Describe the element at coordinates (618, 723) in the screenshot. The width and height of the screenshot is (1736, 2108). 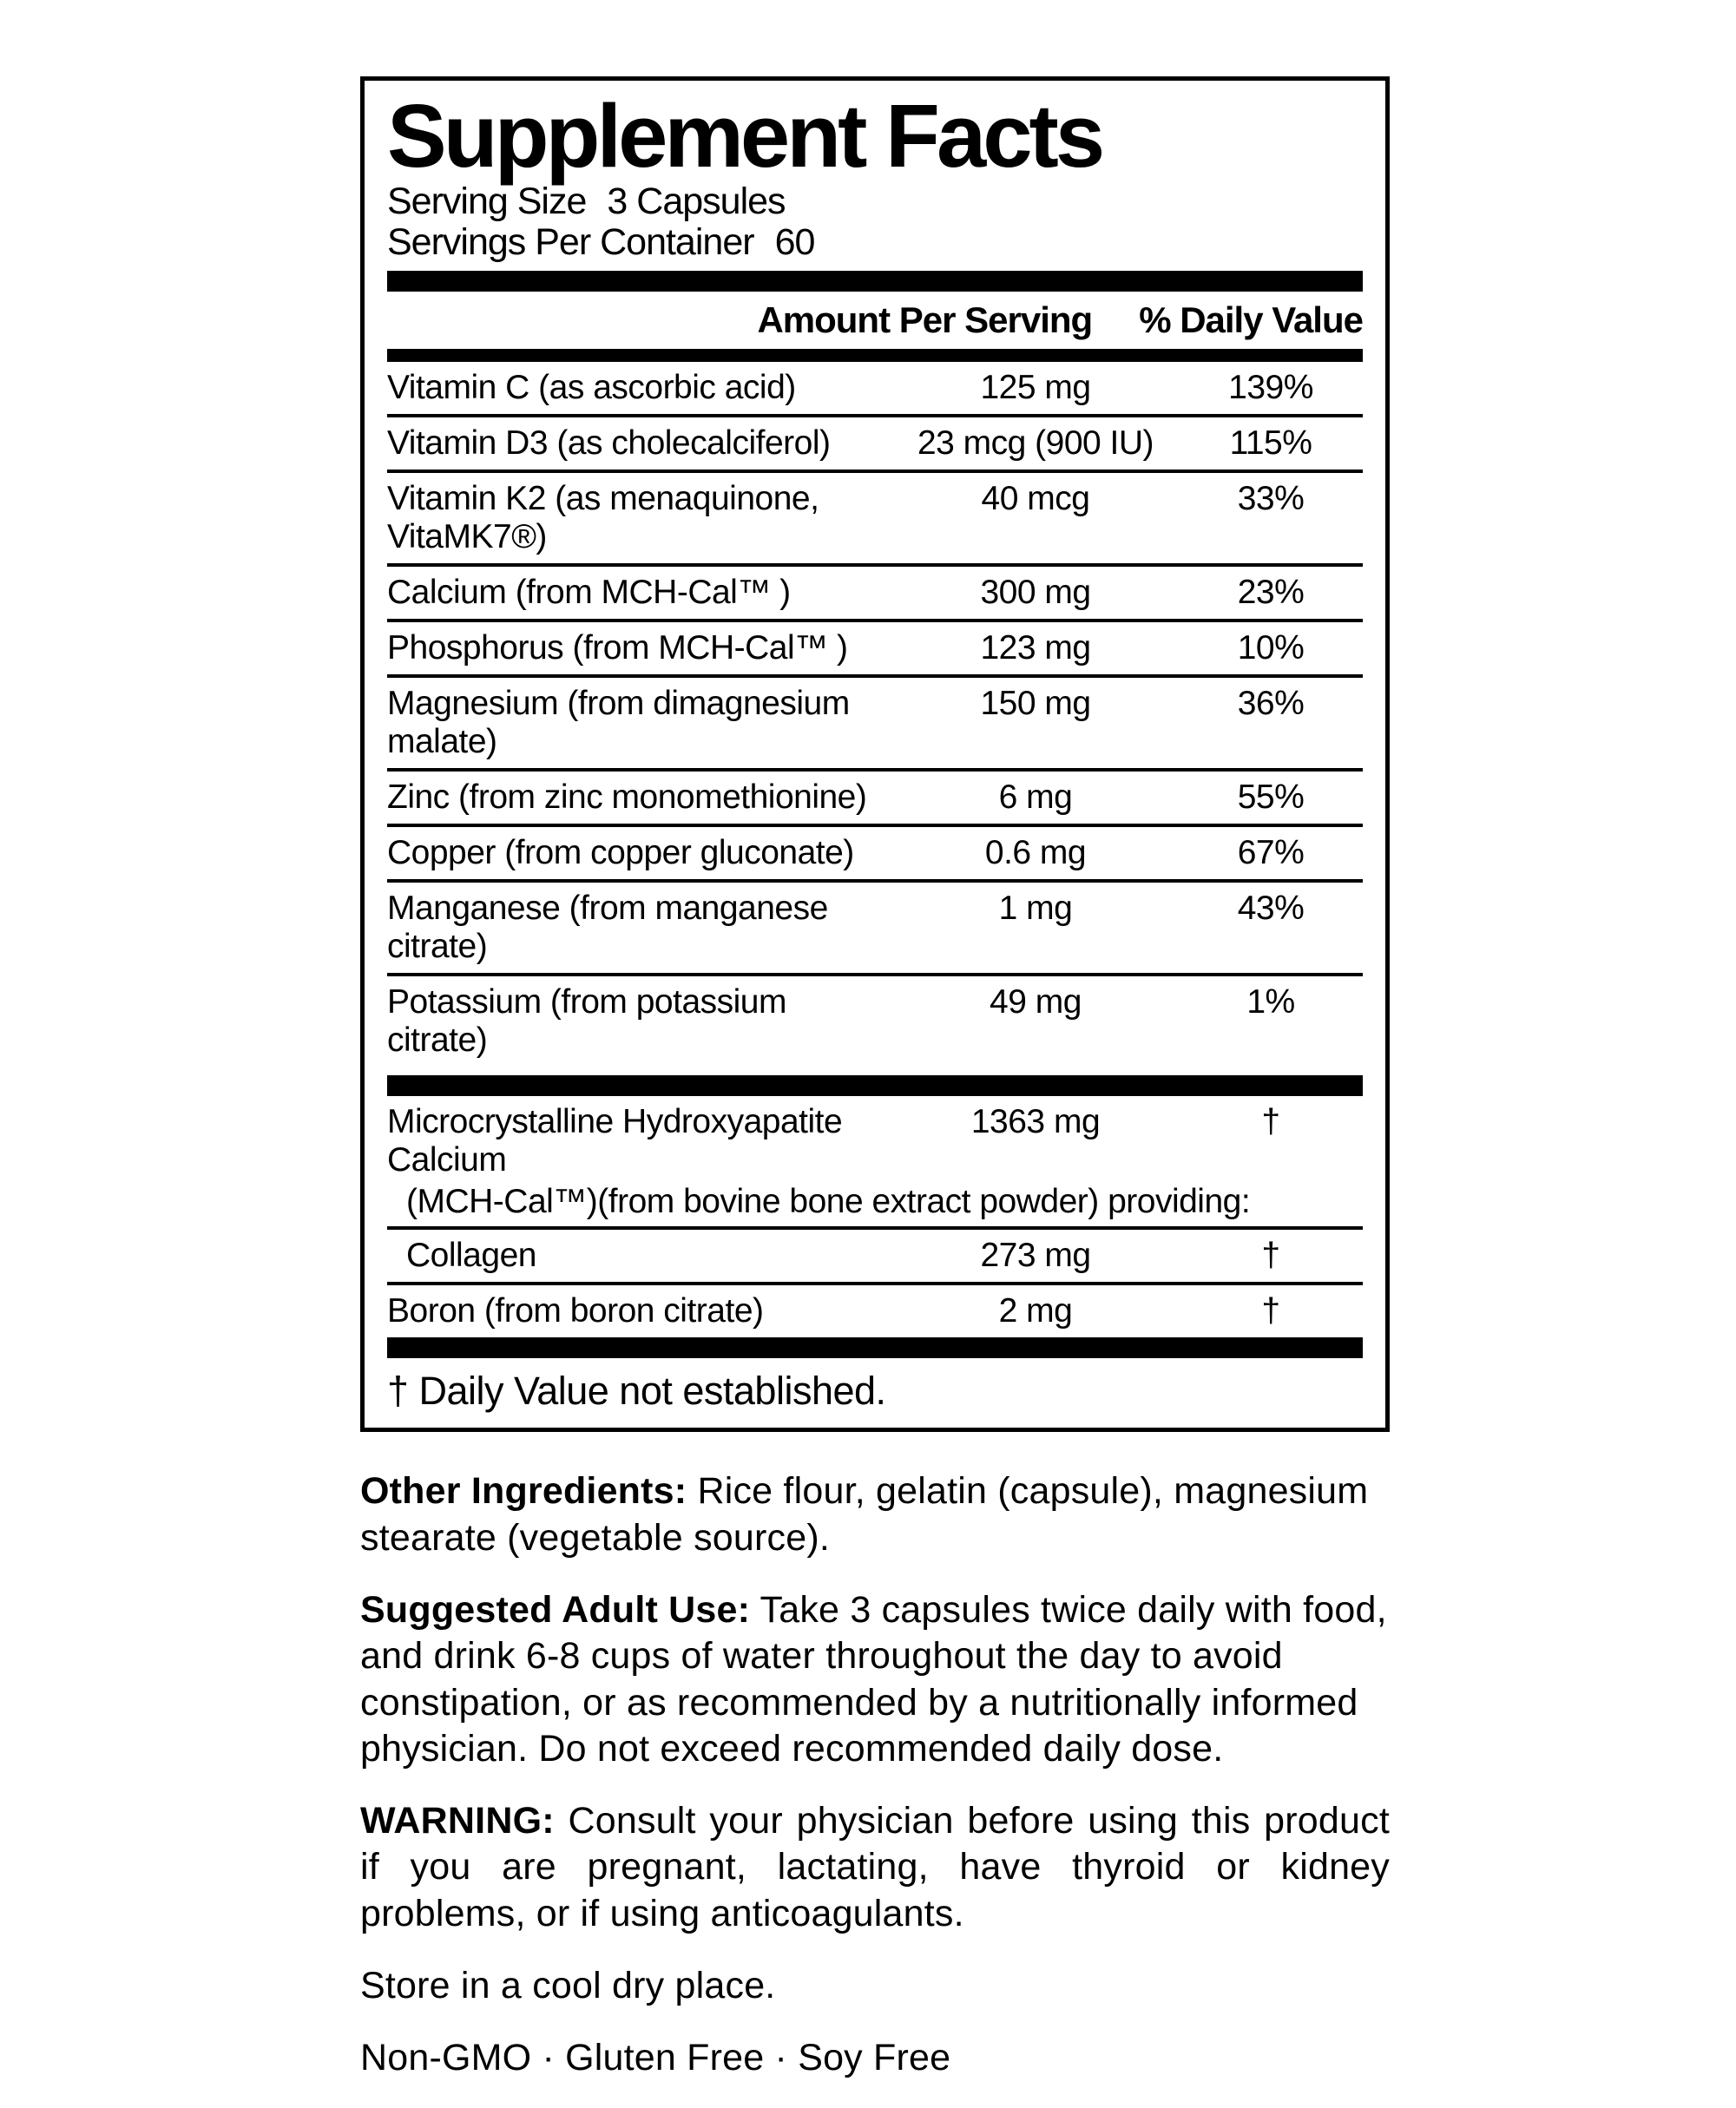
I see `nutrient-name: Magnesium (from dimagnesium malate)` at that location.